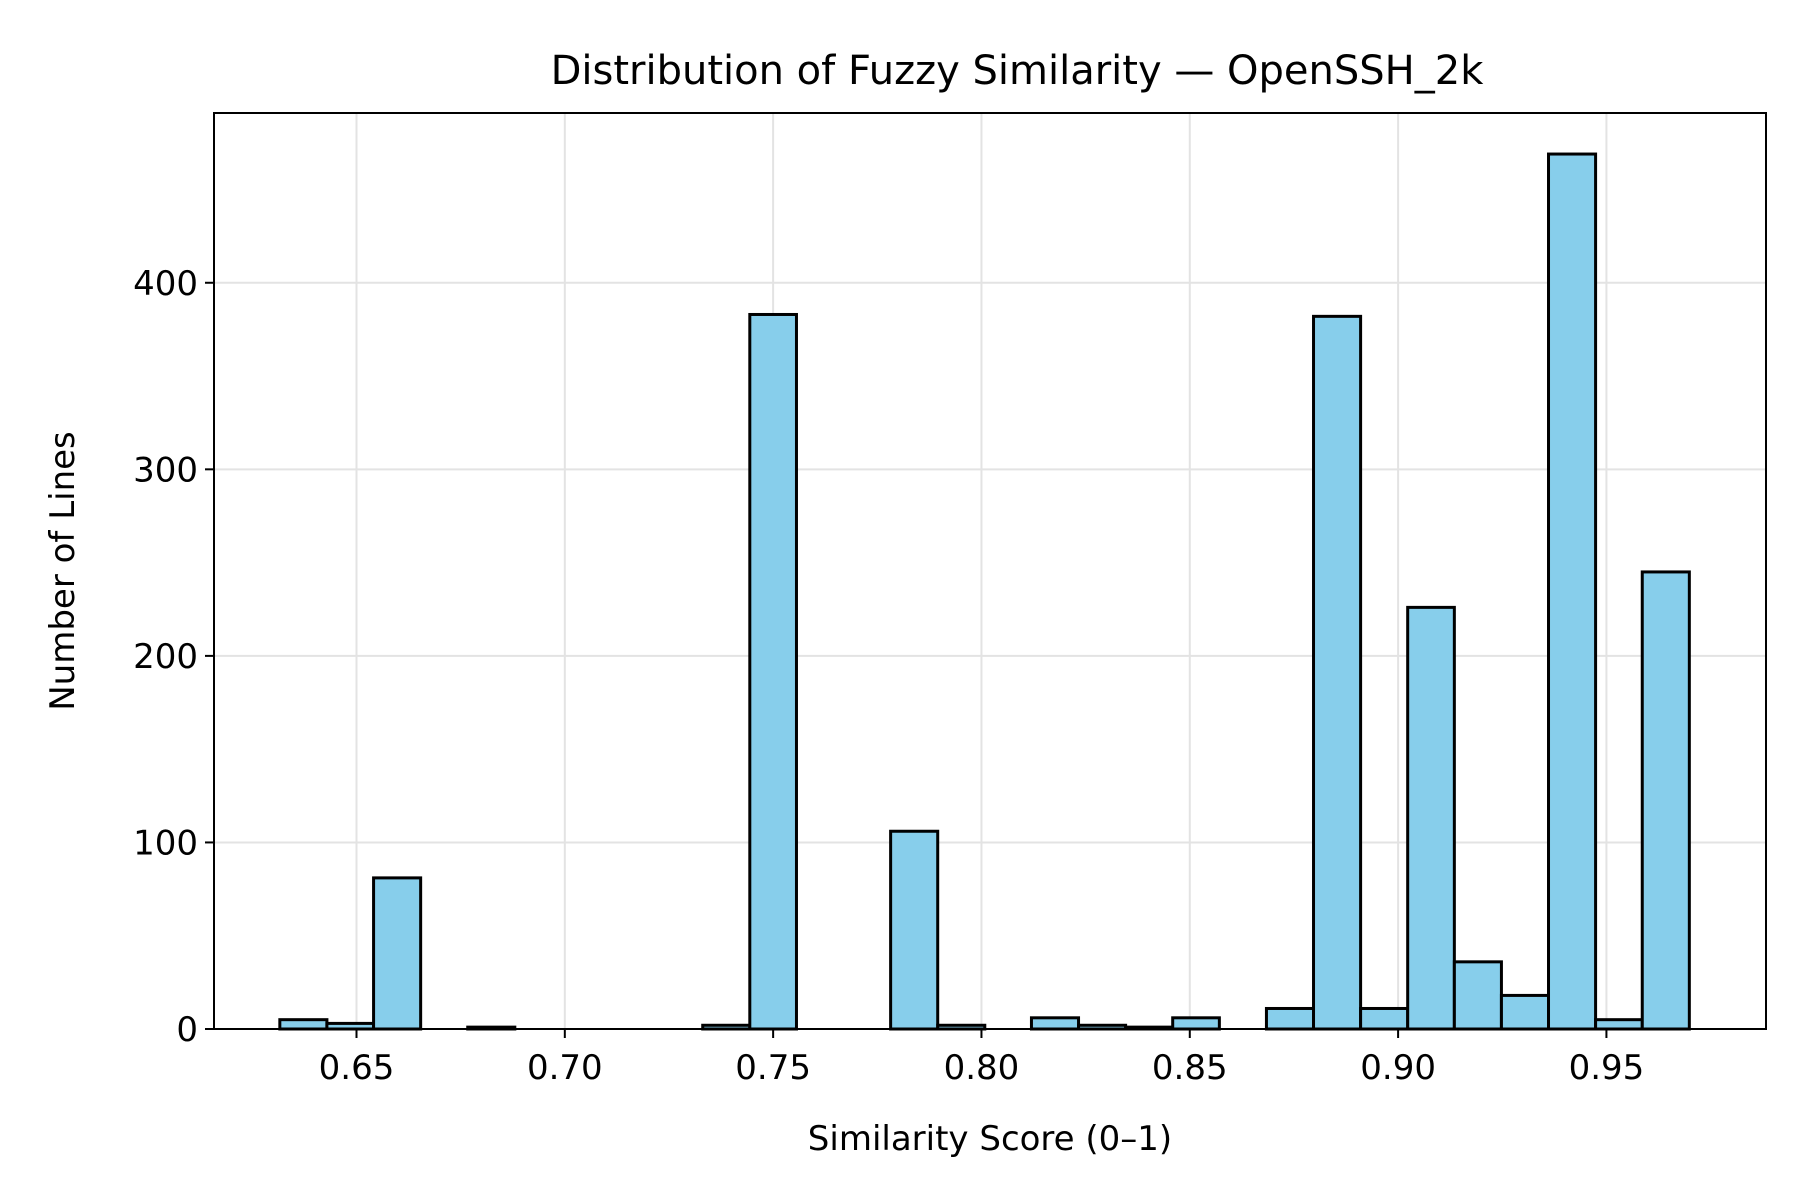 The image size is (1800, 1200). Describe the element at coordinates (565, 1068) in the screenshot. I see `x-tick-label: 0.70` at that location.